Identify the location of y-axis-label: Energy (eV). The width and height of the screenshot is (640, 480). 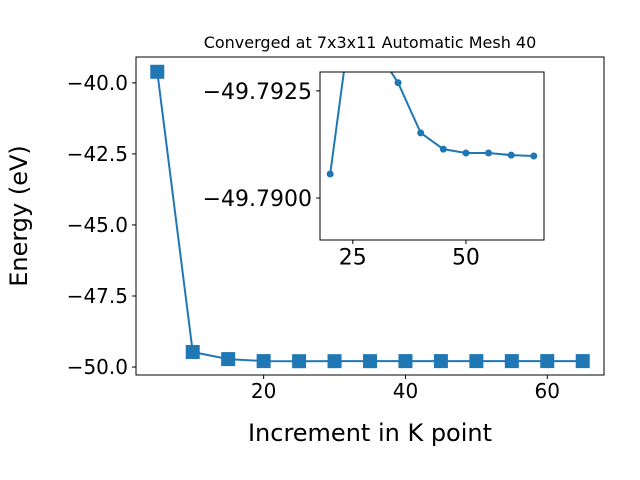
(19, 216).